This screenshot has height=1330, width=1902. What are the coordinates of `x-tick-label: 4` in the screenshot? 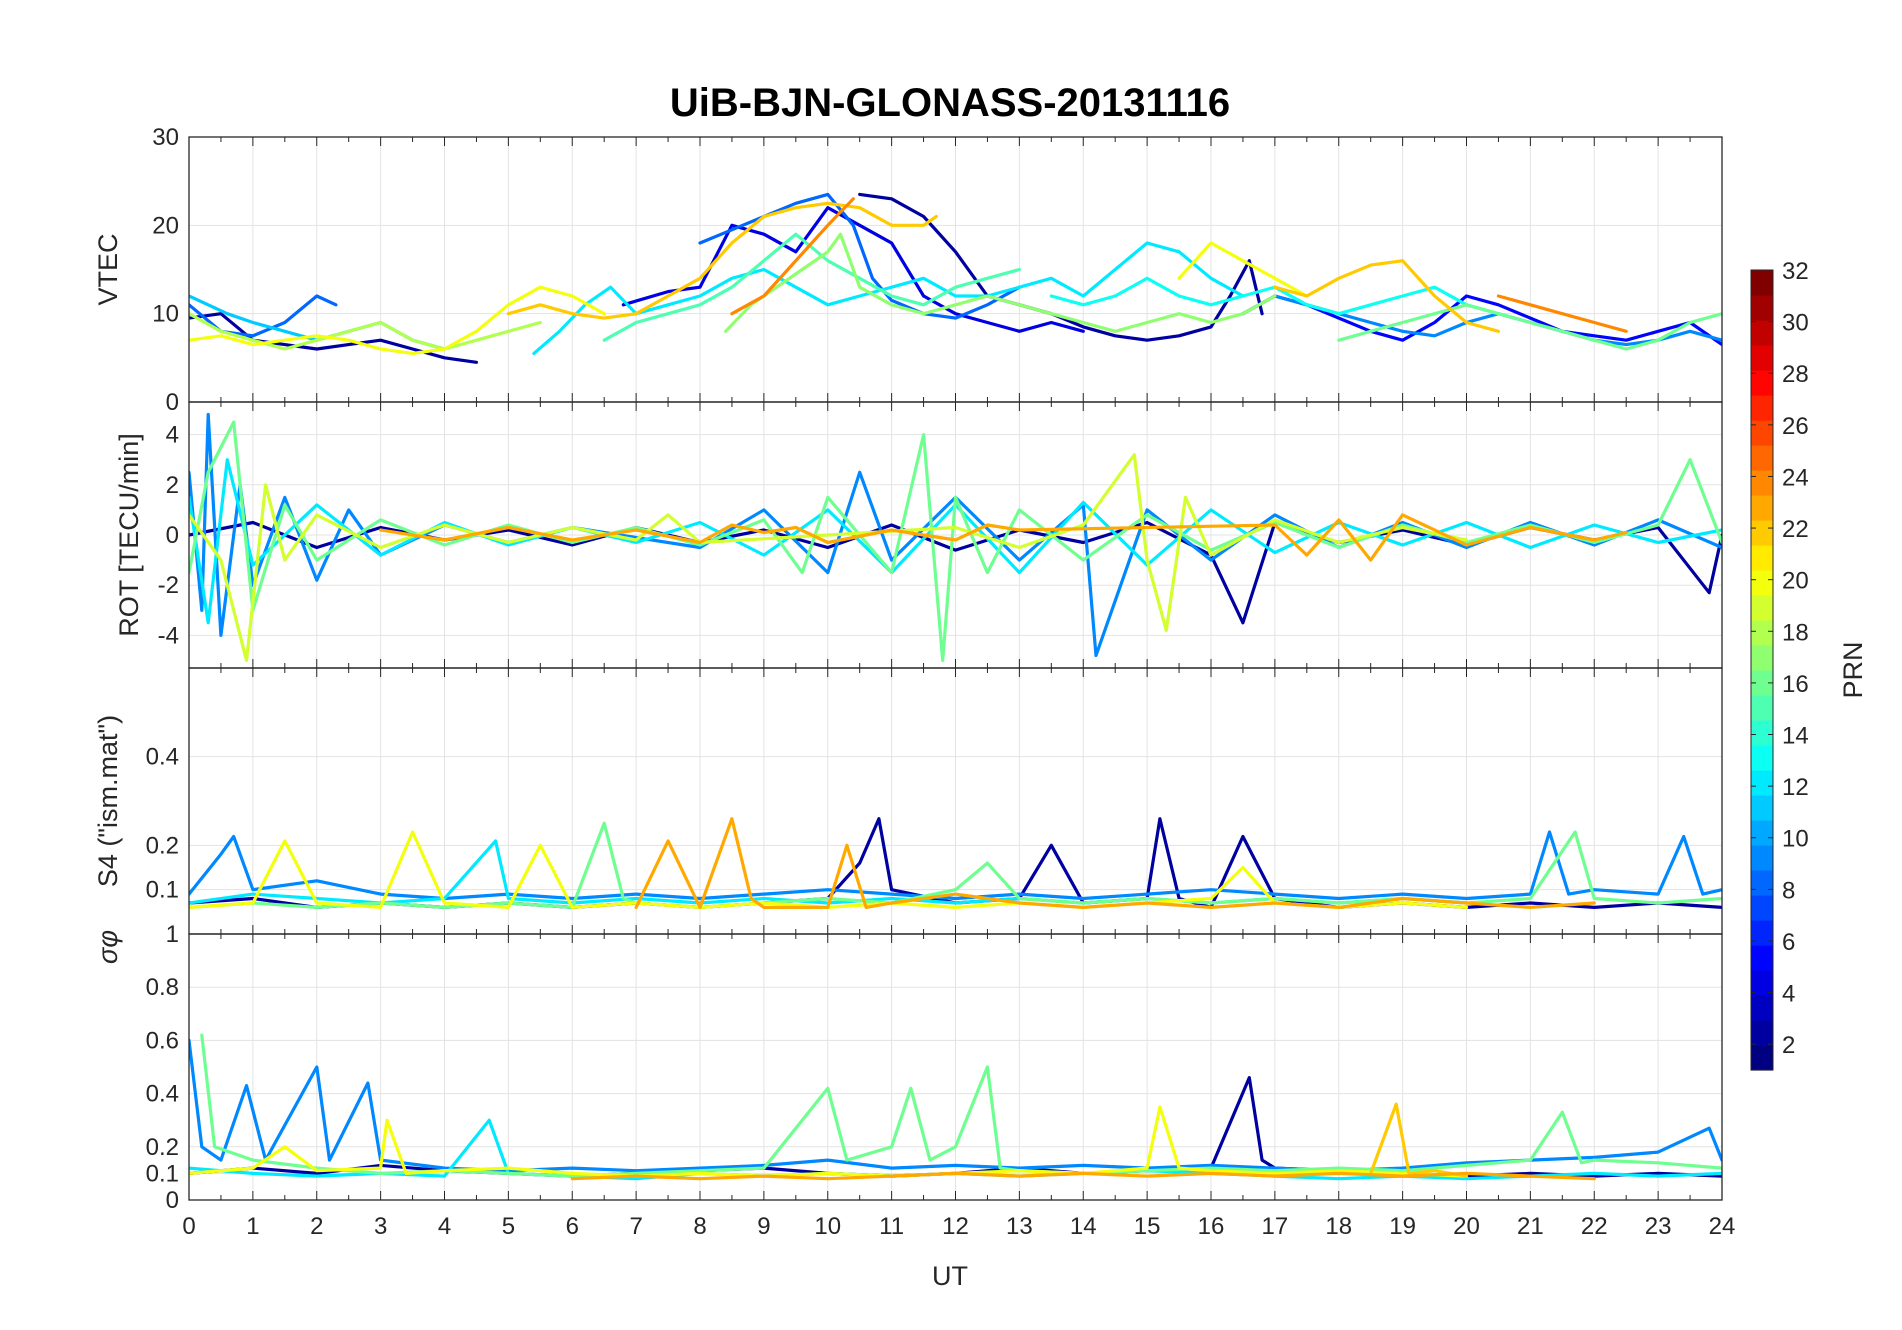 It's located at (444, 1226).